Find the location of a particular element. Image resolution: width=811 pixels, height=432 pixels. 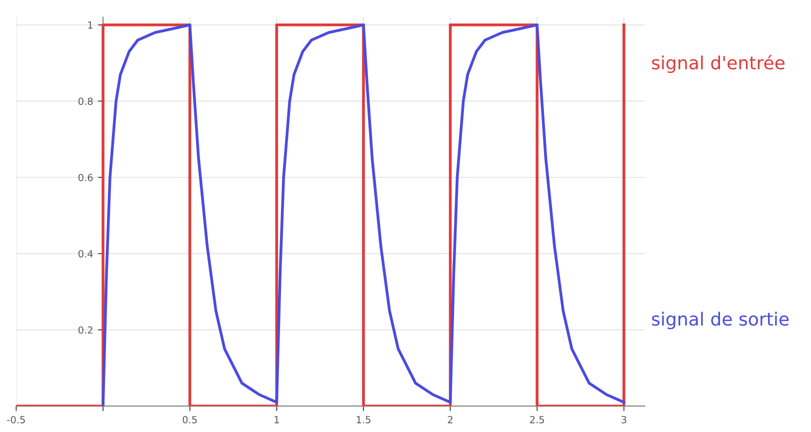

series-label: signal d'entrée is located at coordinates (718, 64).